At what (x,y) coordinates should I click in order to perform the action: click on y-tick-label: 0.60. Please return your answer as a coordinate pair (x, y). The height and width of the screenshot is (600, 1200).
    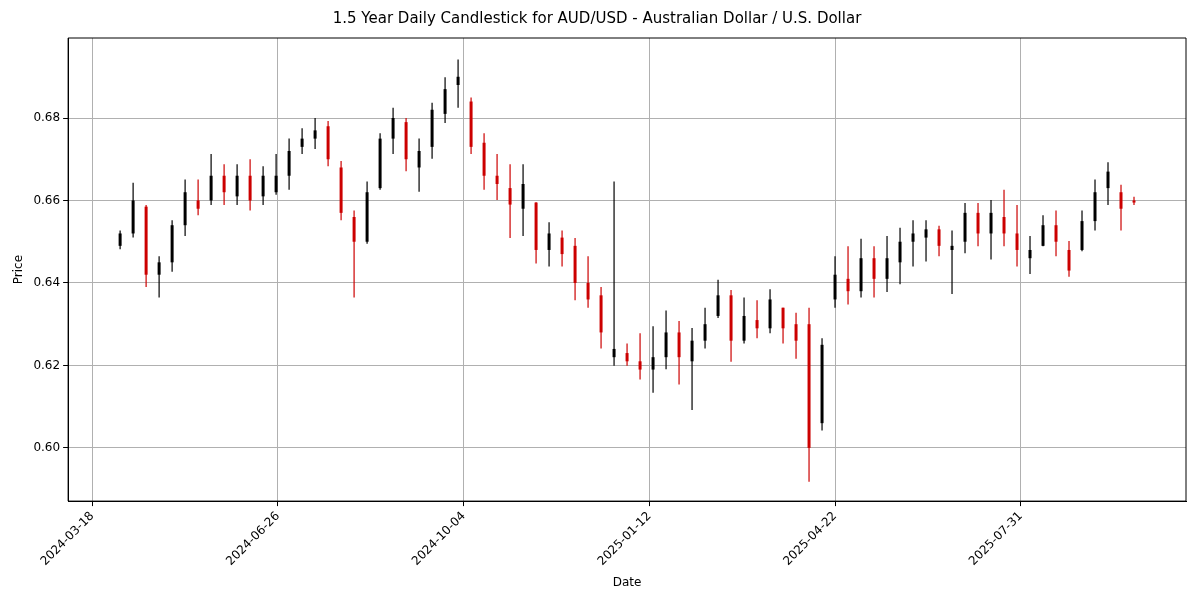
    Looking at the image, I should click on (47, 447).